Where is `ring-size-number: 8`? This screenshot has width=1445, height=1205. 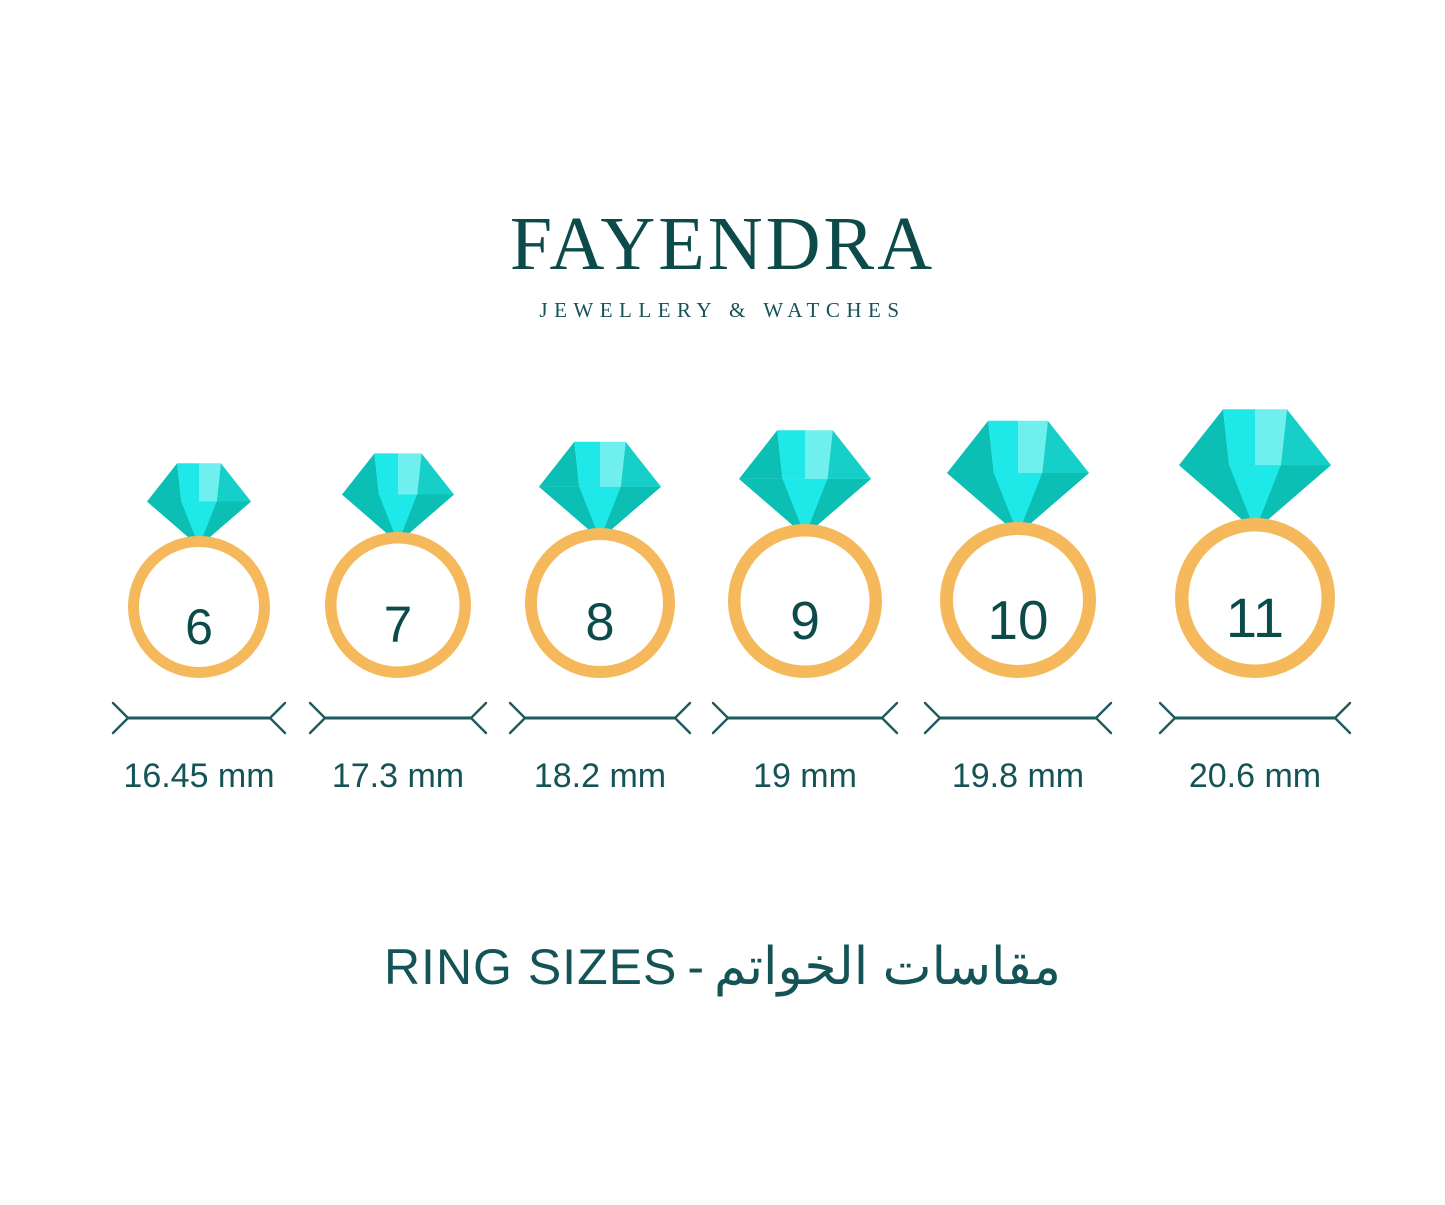
ring-size-number: 8 is located at coordinates (600, 623).